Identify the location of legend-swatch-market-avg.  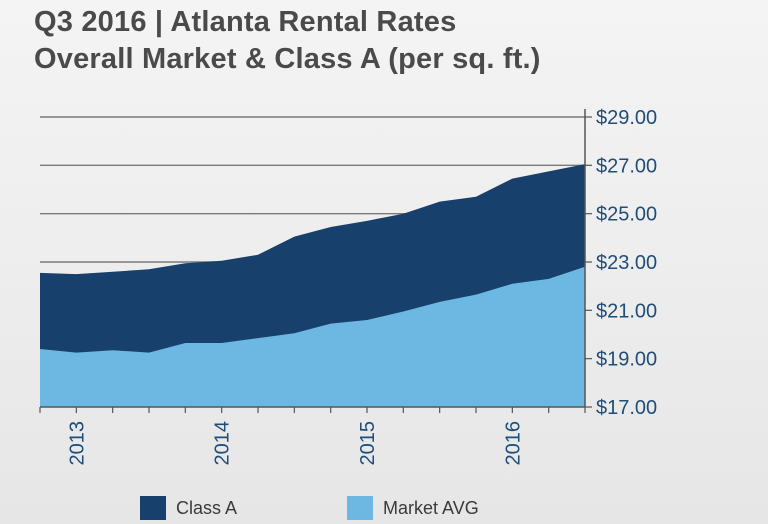
(360, 508).